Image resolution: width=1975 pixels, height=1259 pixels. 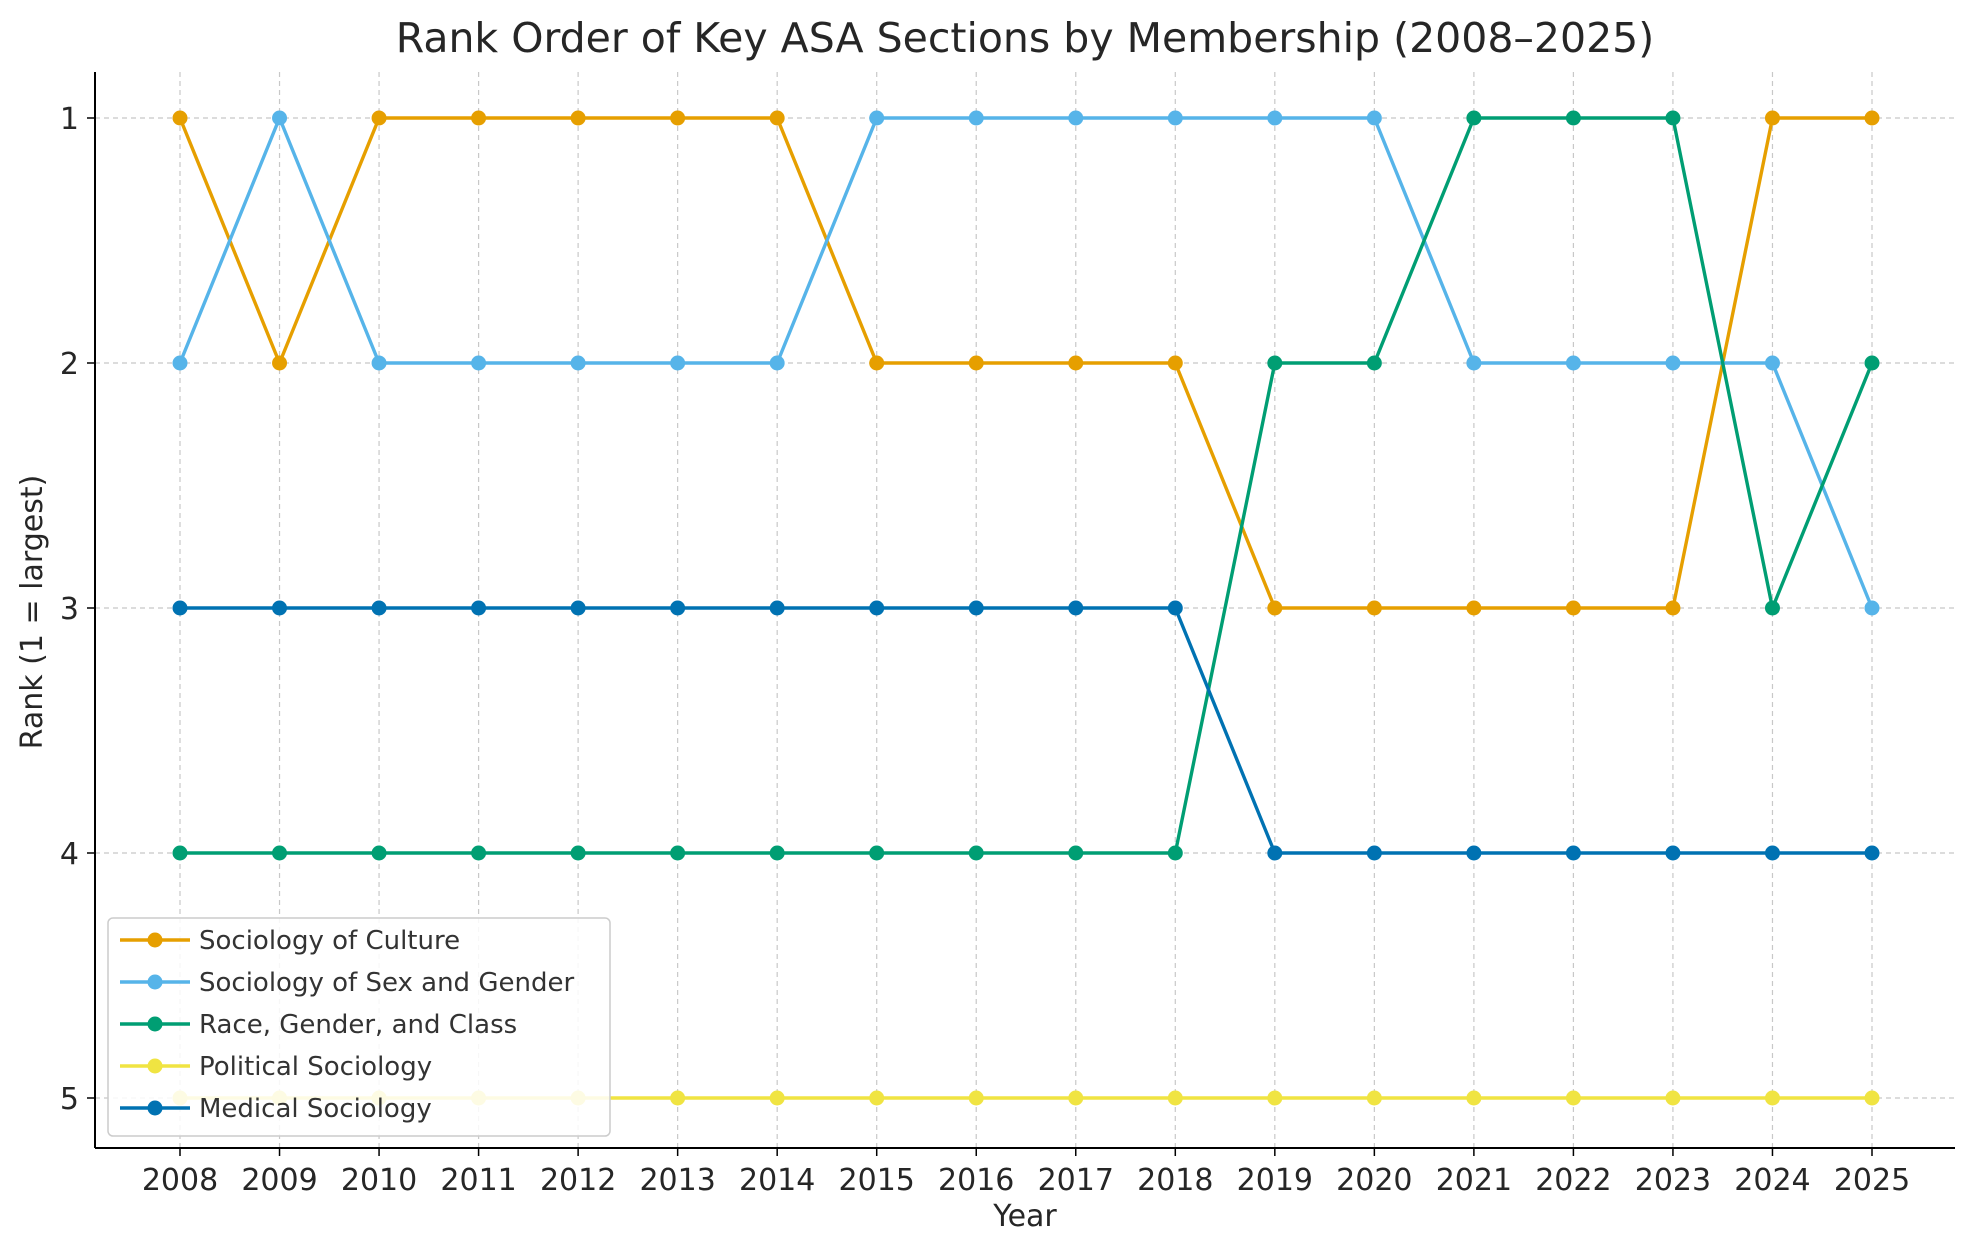 I want to click on x-tick-label: 2017, so click(x=1076, y=1180).